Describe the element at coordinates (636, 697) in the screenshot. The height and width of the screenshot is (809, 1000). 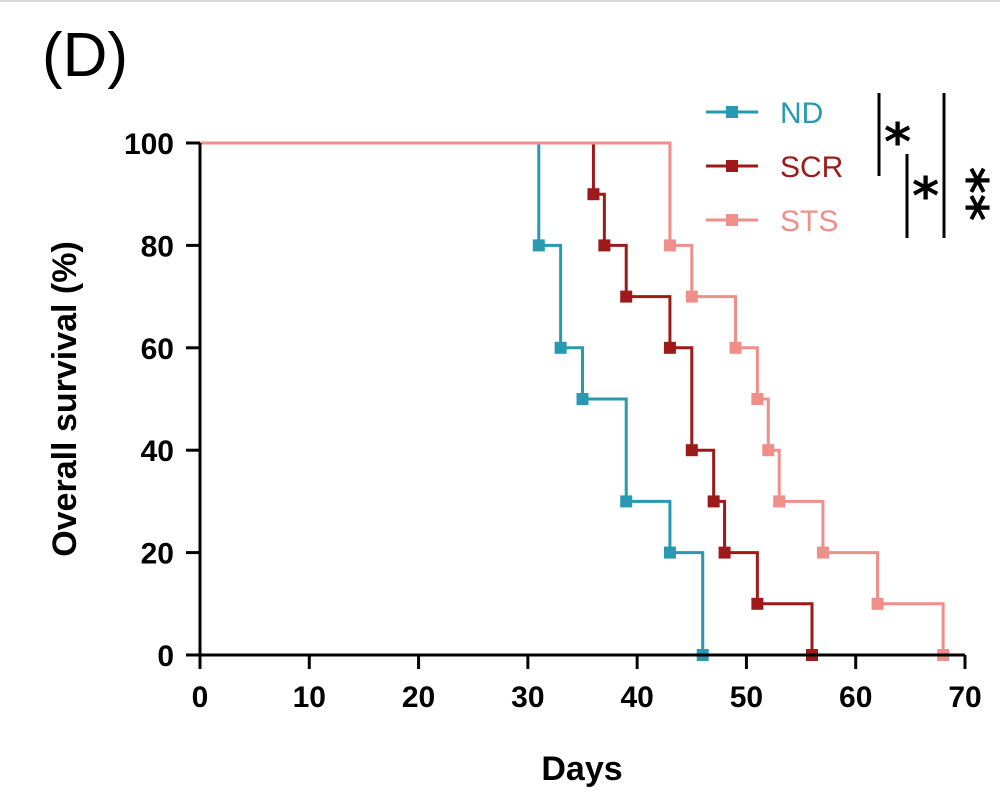
I see `x-tick-label: 40` at that location.